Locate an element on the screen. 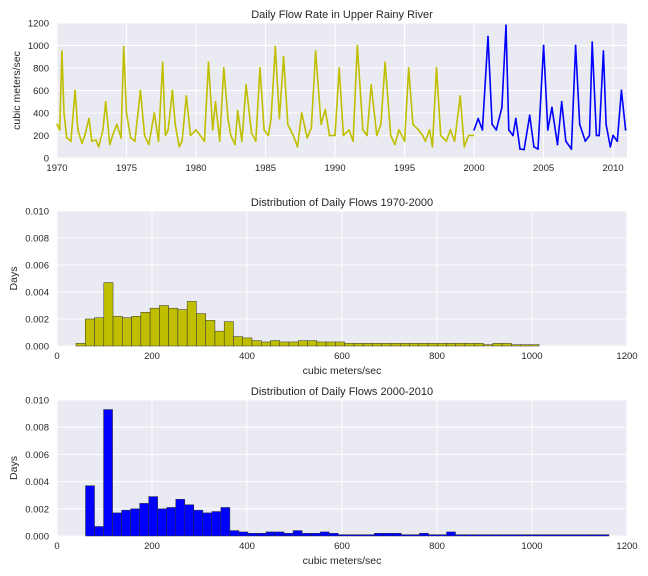  chart-title: Distribution of Daily Flows 2000-2010 is located at coordinates (342, 392).